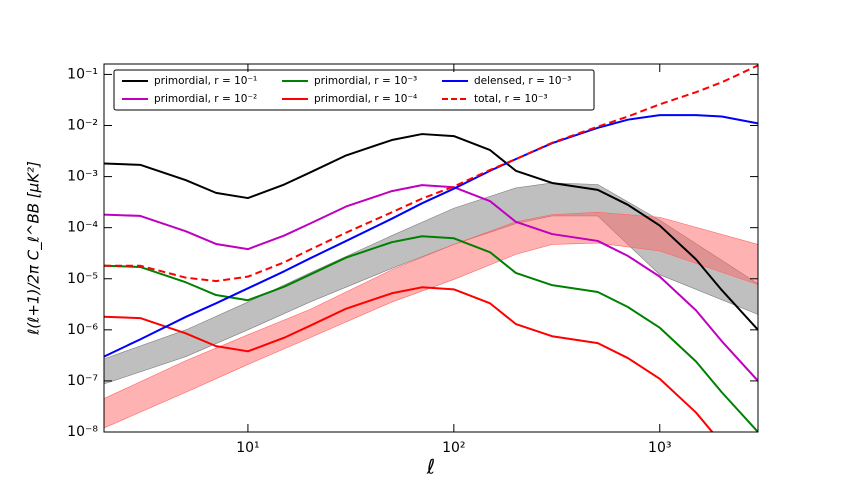 The width and height of the screenshot is (843, 486). I want to click on x-tick-label: 10³, so click(659, 448).